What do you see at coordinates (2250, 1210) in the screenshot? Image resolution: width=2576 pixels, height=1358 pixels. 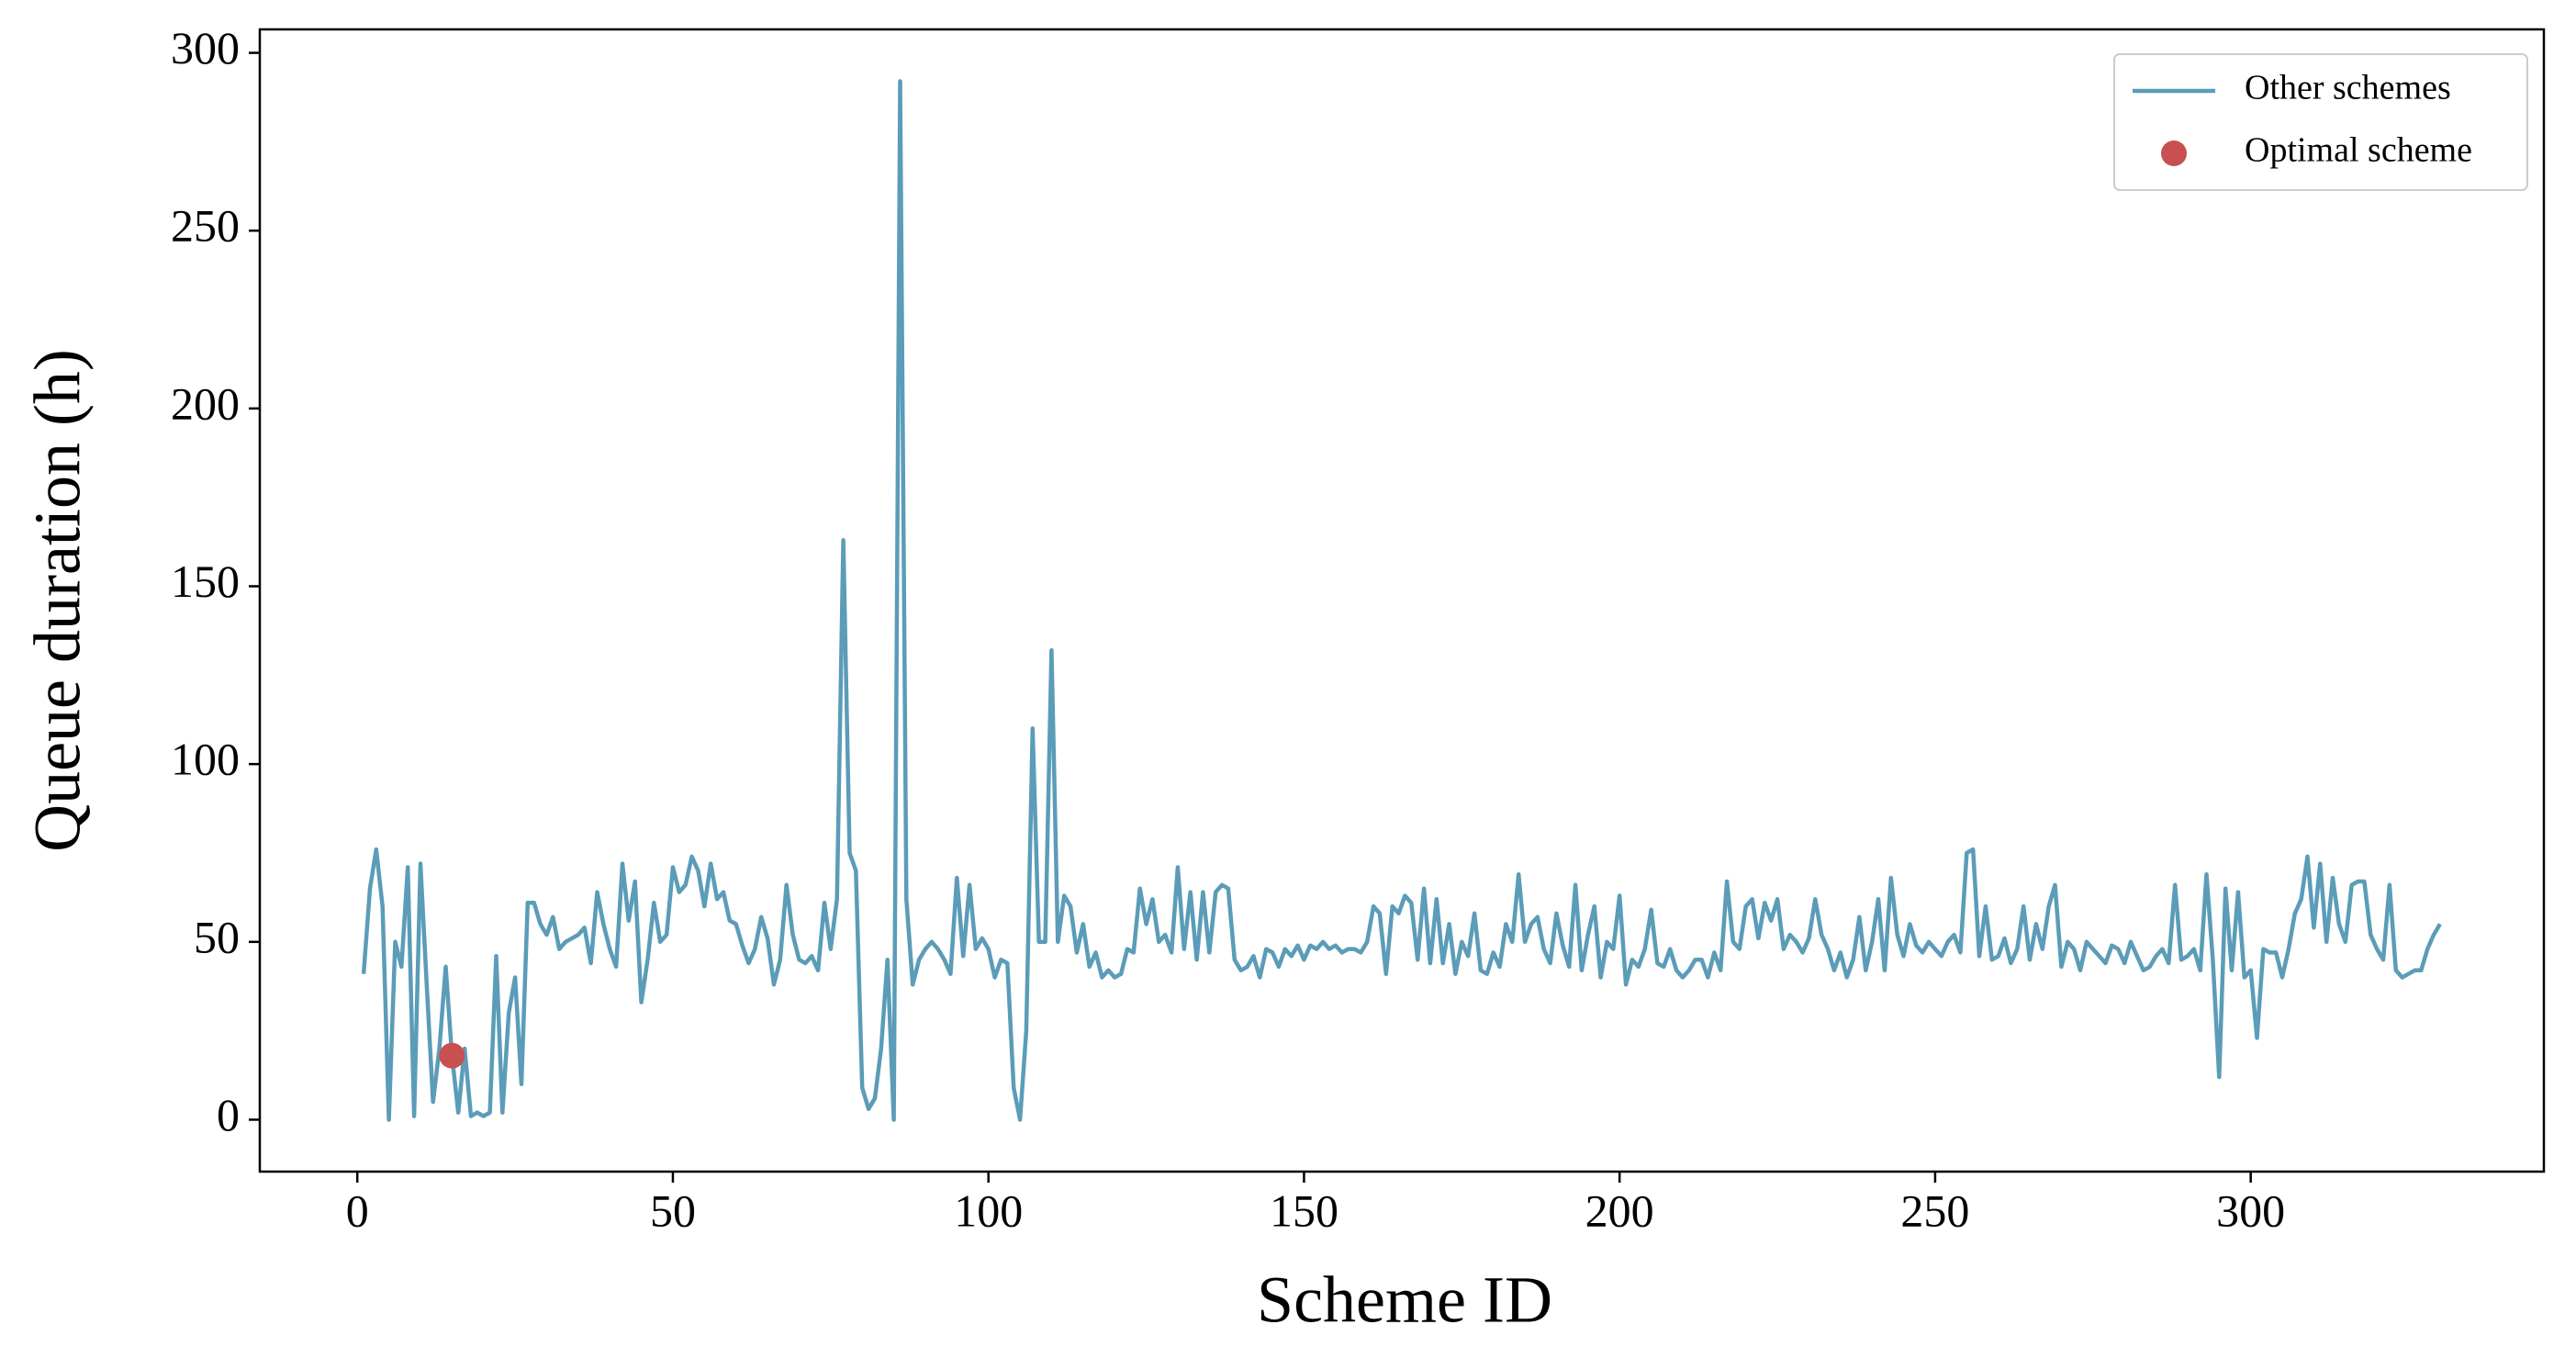 I see `x-tick-label: 300` at bounding box center [2250, 1210].